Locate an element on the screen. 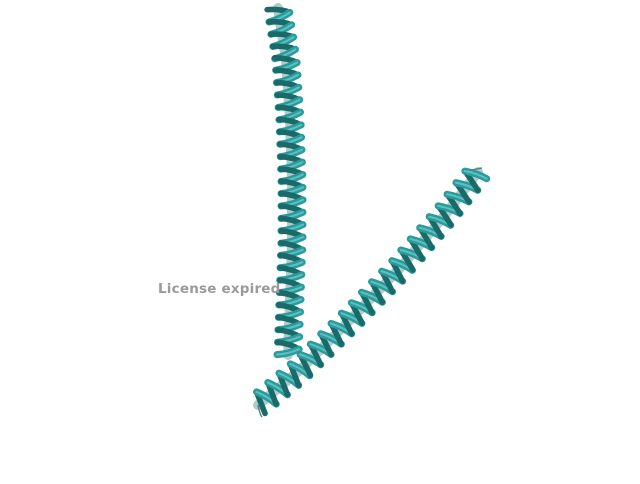 Image resolution: width=640 pixels, height=484 pixels. helix-vertical is located at coordinates (285, 181).